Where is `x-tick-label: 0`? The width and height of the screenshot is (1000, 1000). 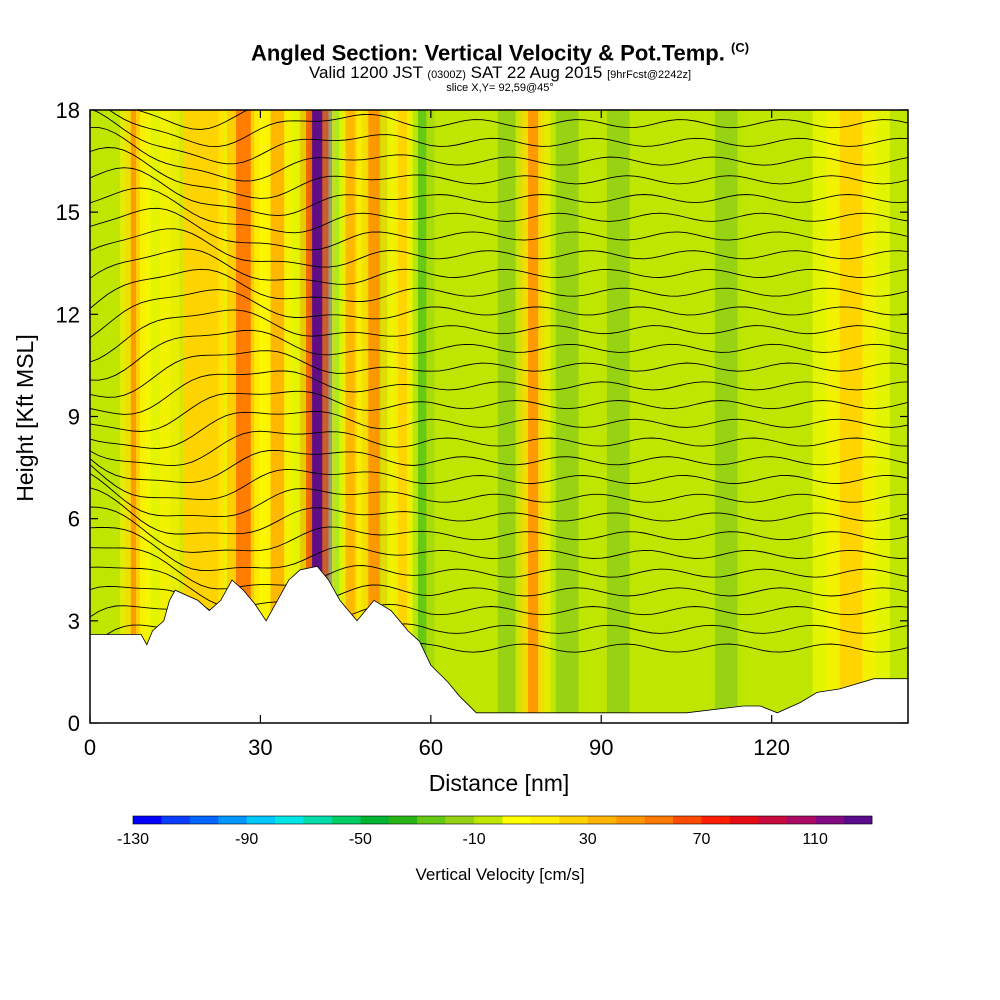
x-tick-label: 0 is located at coordinates (90, 747).